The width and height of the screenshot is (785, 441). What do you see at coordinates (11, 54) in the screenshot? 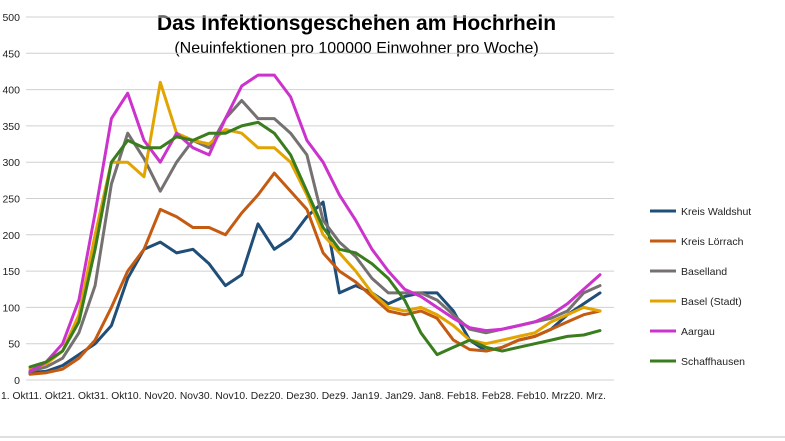
I see `y-tick-label: 450` at bounding box center [11, 54].